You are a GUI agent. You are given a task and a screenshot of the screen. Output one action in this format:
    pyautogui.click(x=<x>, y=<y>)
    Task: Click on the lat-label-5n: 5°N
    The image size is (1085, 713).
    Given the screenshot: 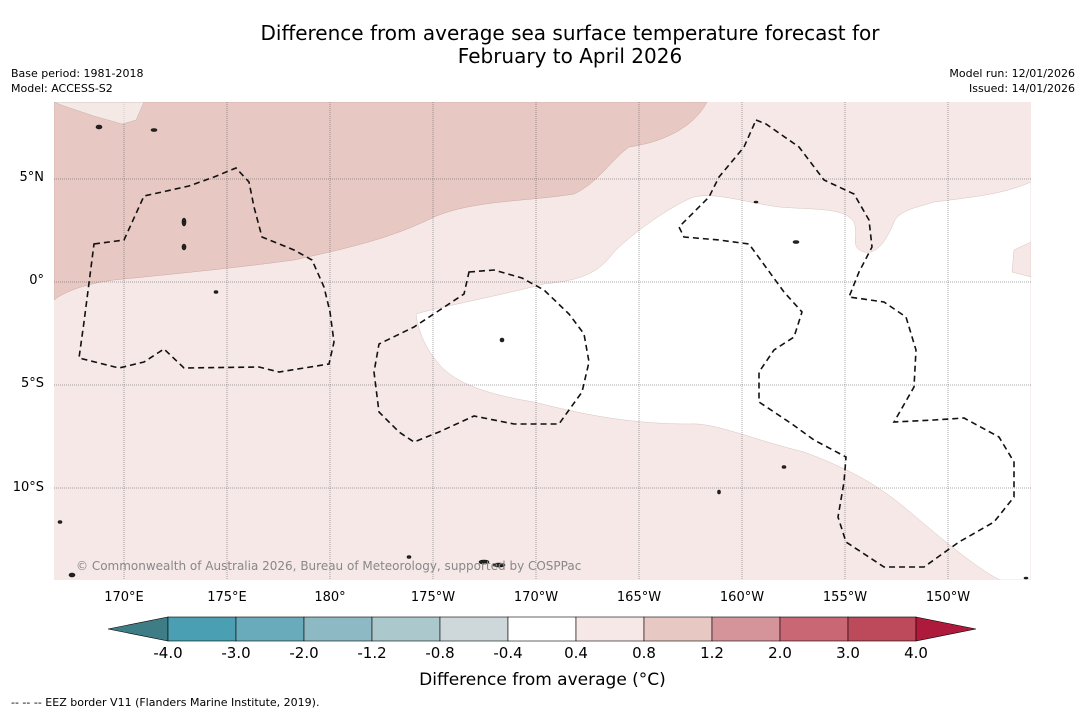 What is the action you would take?
    pyautogui.click(x=32, y=177)
    